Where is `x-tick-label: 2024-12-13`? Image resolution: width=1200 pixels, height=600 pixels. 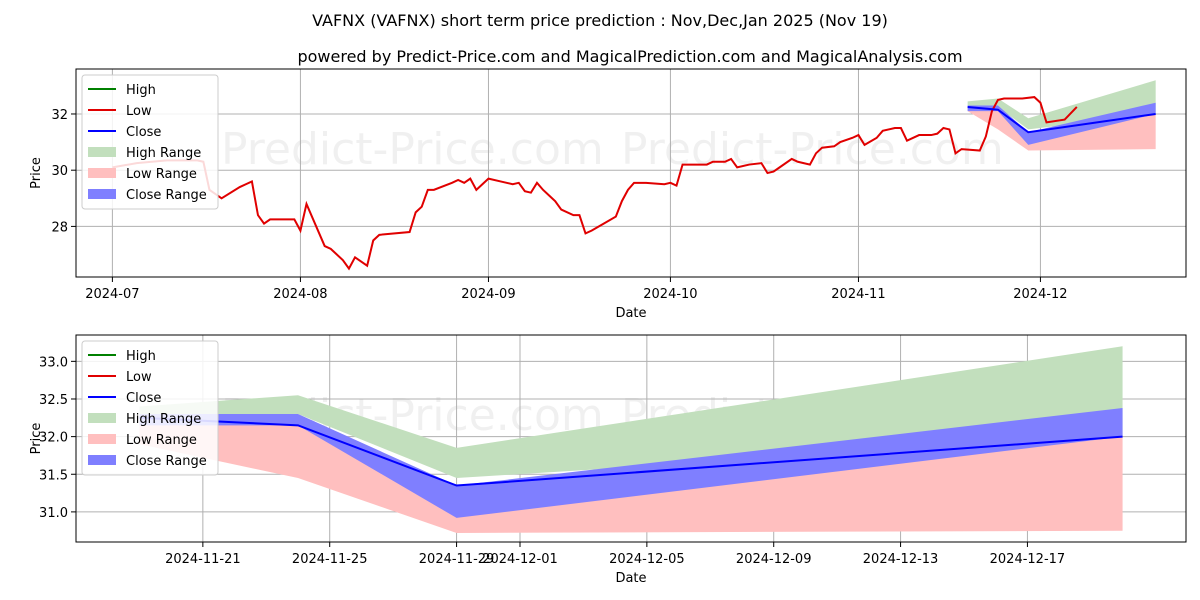 x-tick-label: 2024-12-13 is located at coordinates (901, 559).